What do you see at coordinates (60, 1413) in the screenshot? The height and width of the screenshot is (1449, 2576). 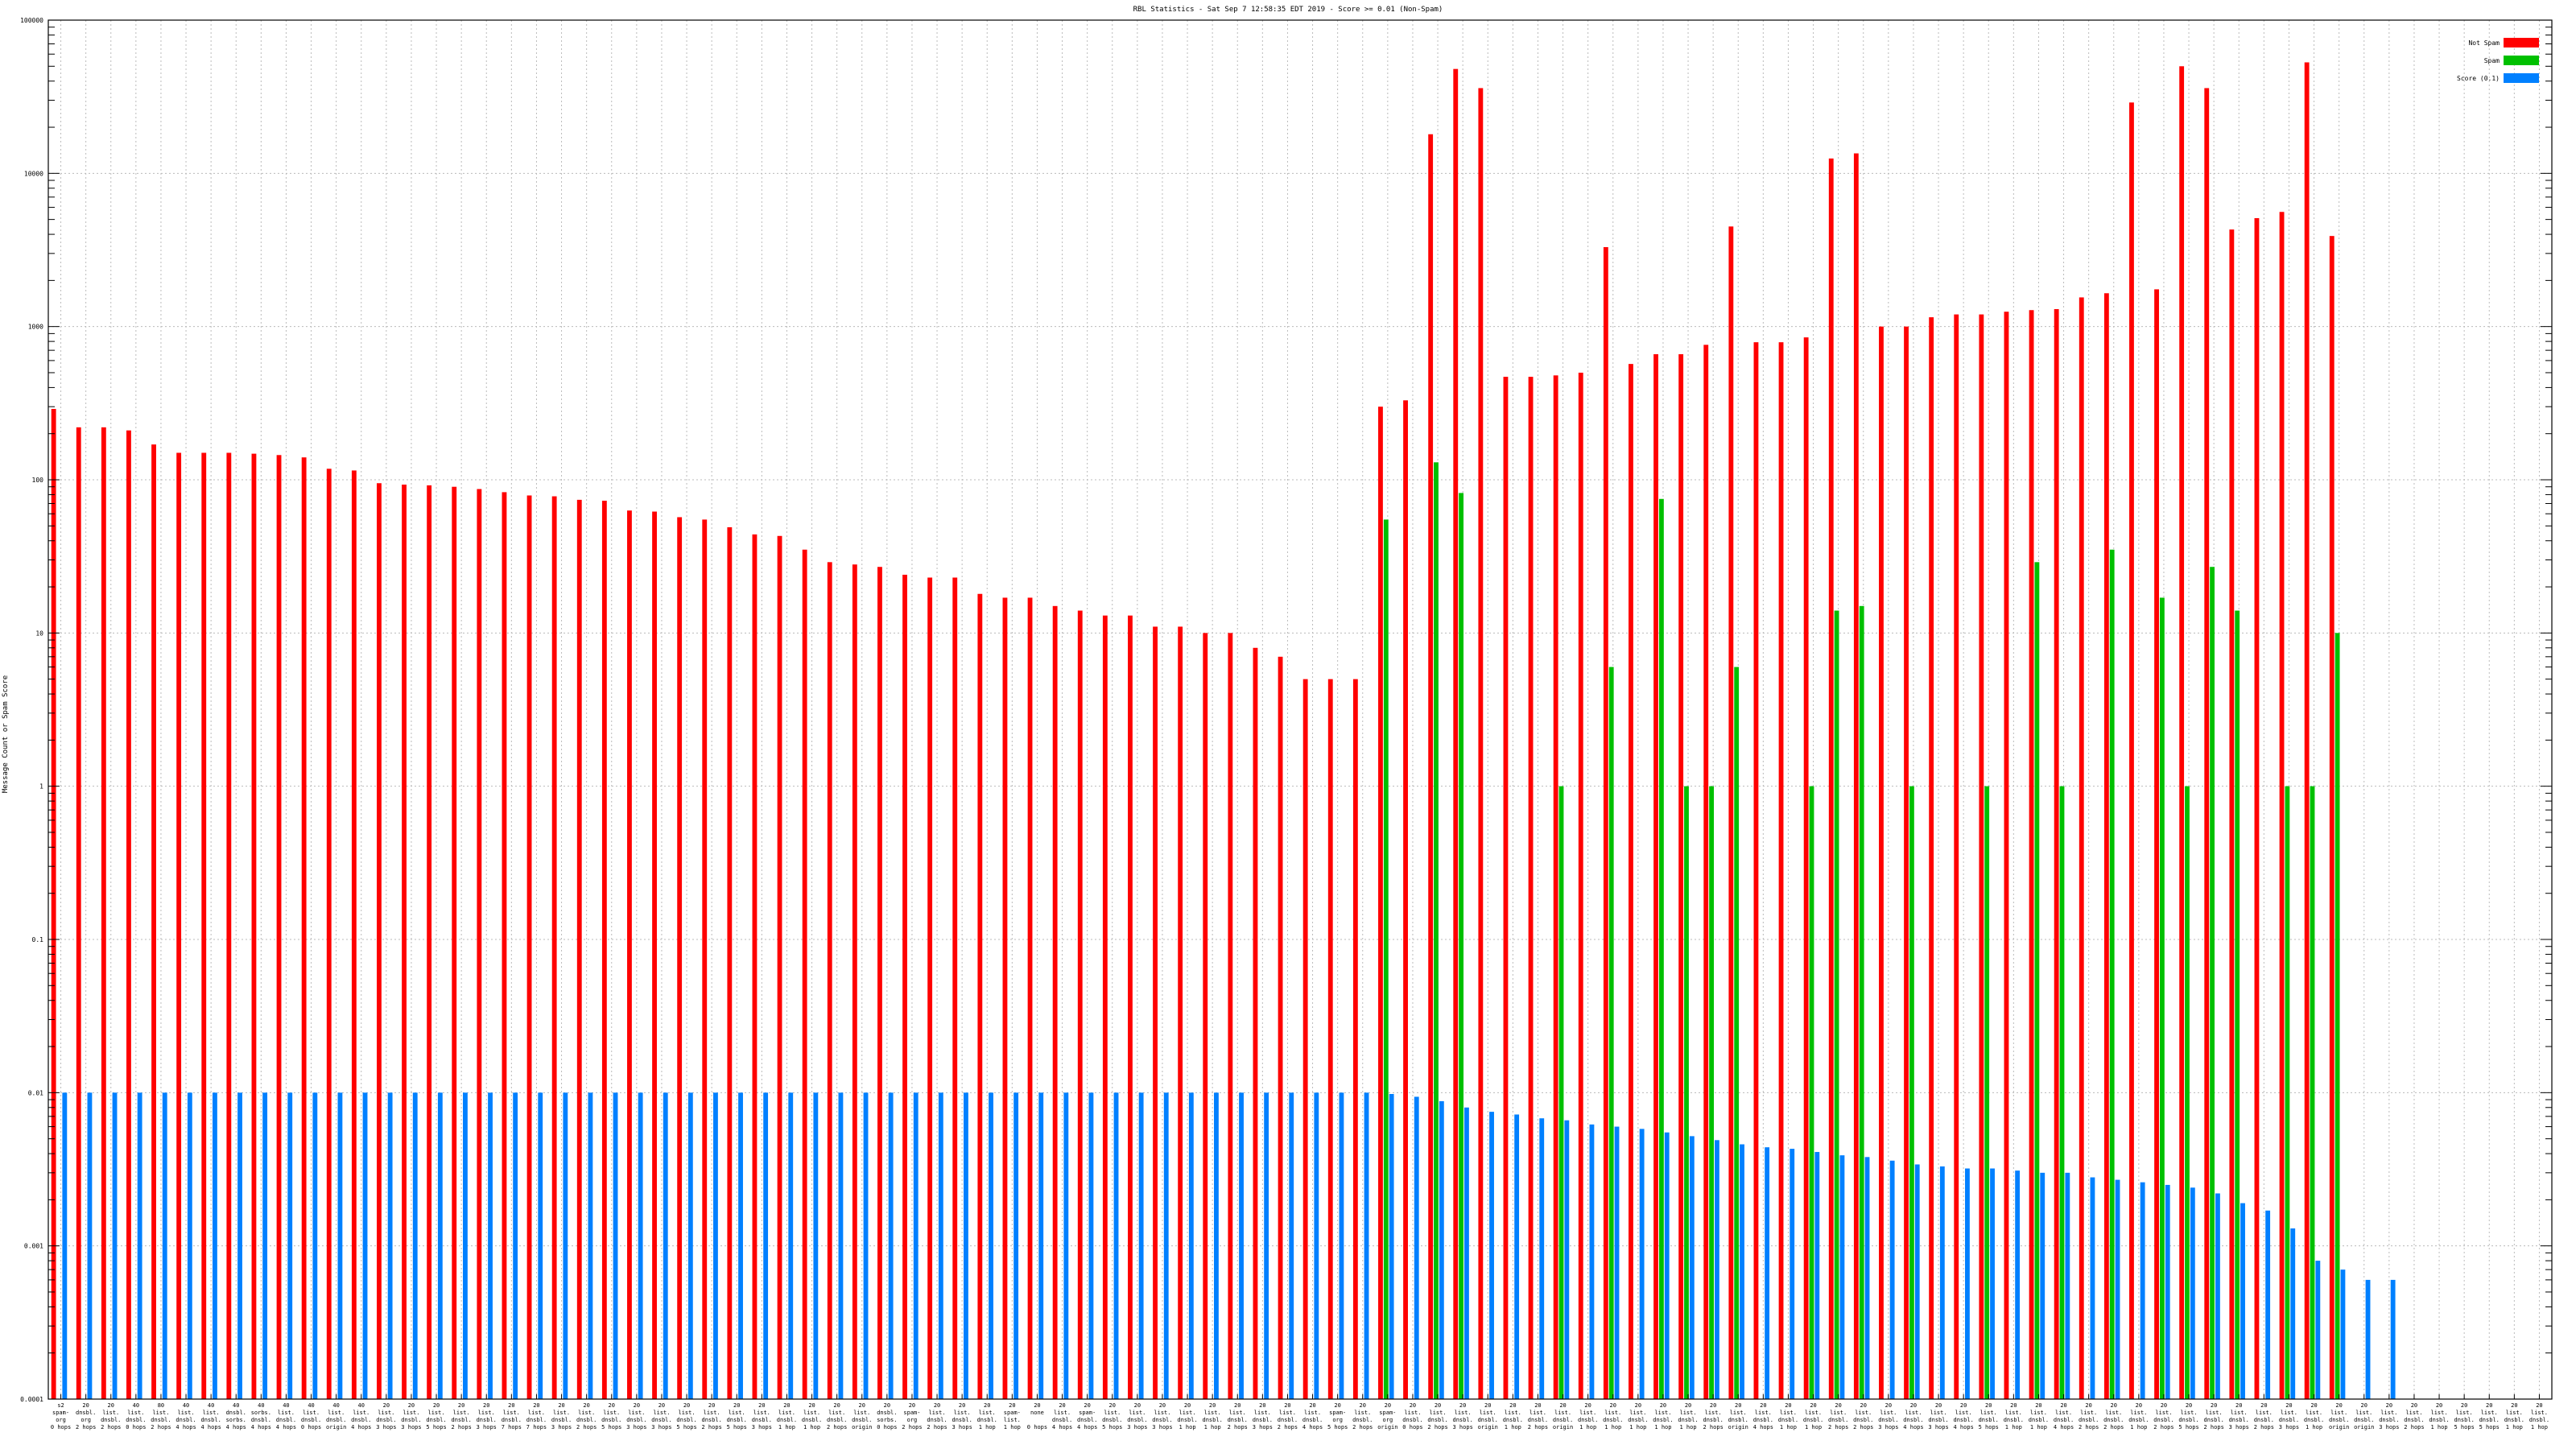 I see `x-tick-label: spam-` at bounding box center [60, 1413].